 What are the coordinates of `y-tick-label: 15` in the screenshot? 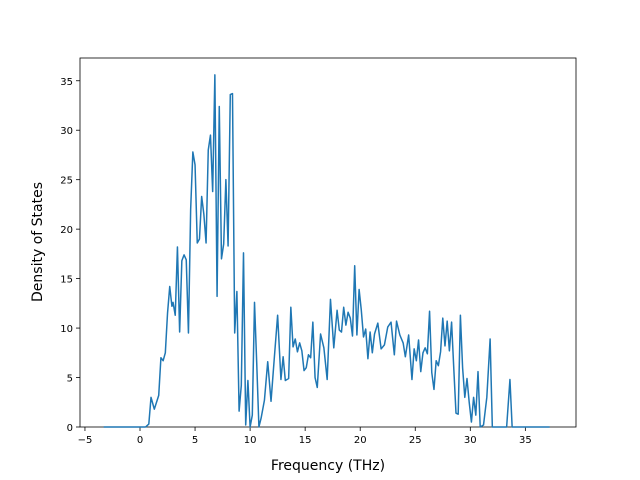 It's located at (66, 280).